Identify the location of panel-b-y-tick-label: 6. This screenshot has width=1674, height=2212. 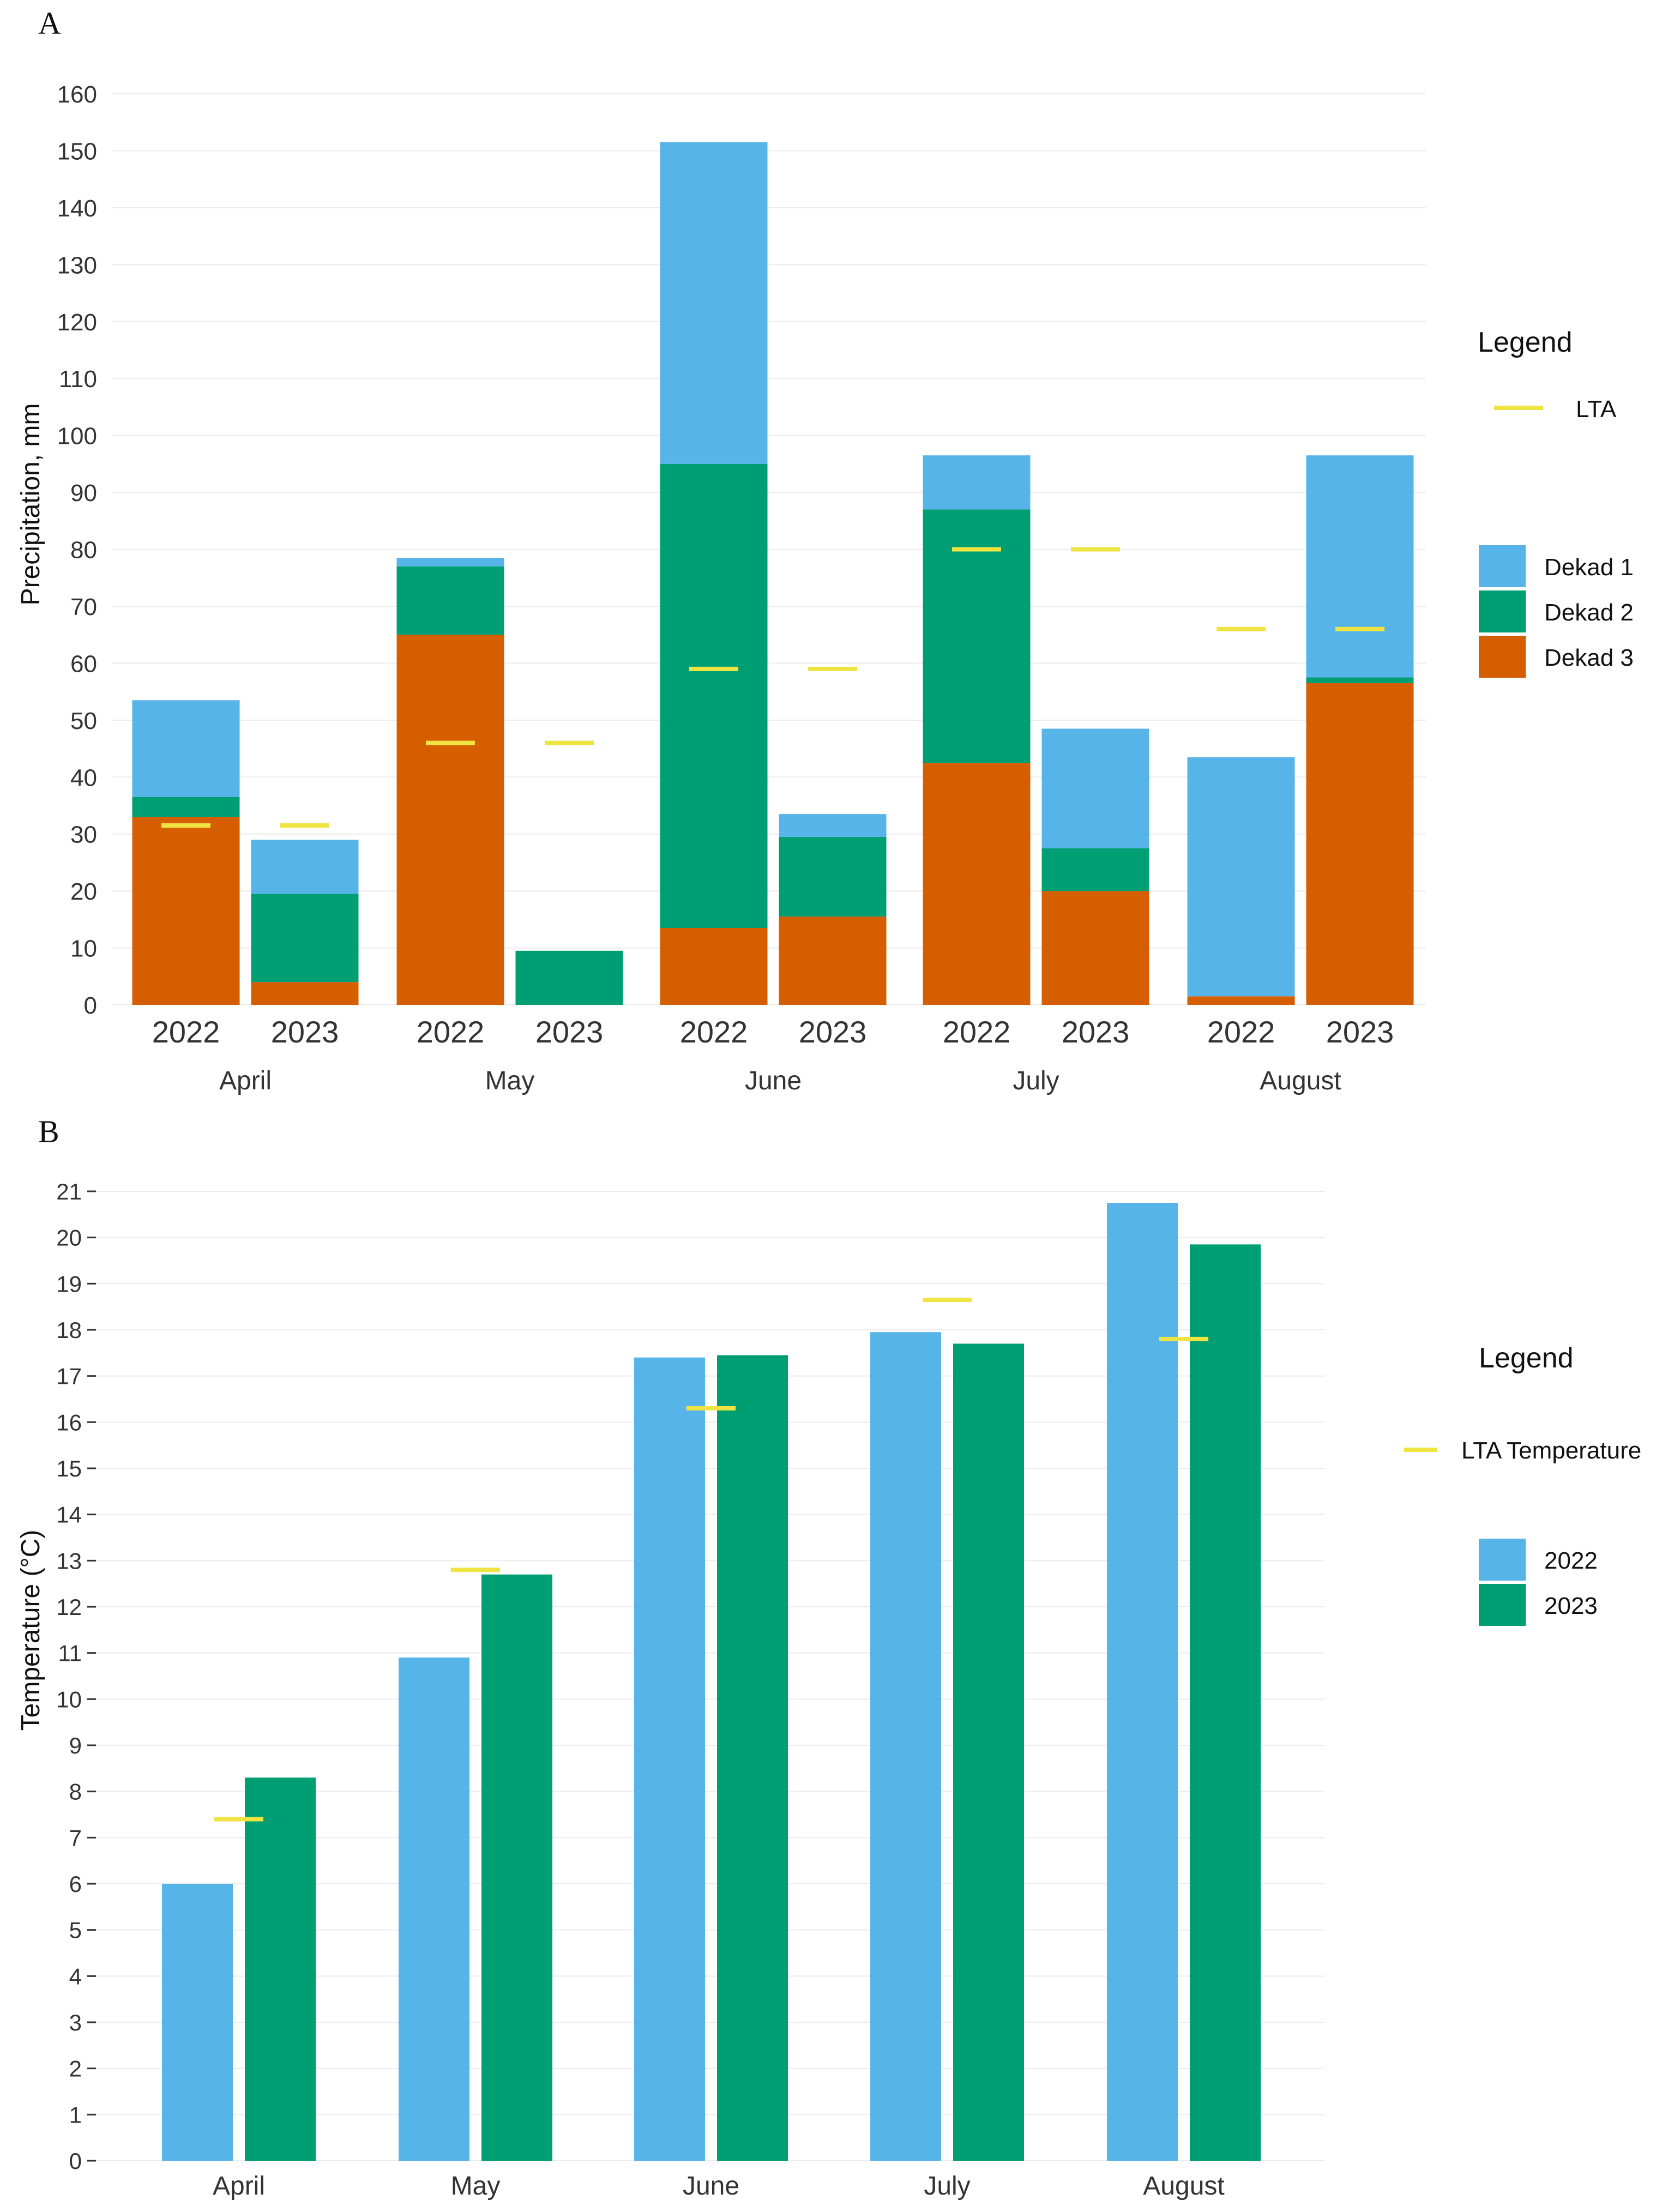
(75, 1884).